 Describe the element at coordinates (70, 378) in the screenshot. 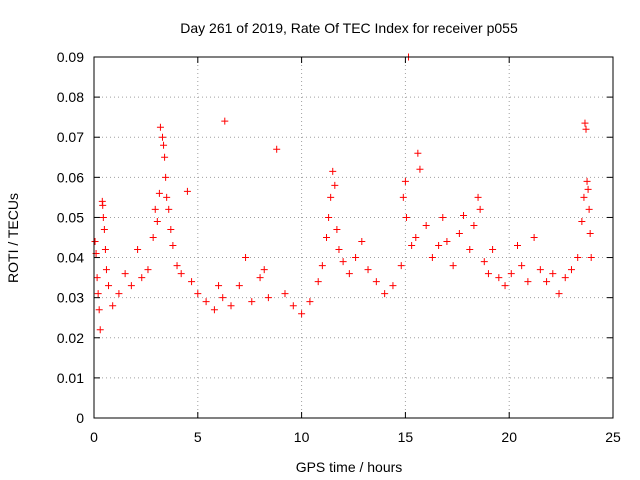

I see `y-tick-label: 0.01` at that location.